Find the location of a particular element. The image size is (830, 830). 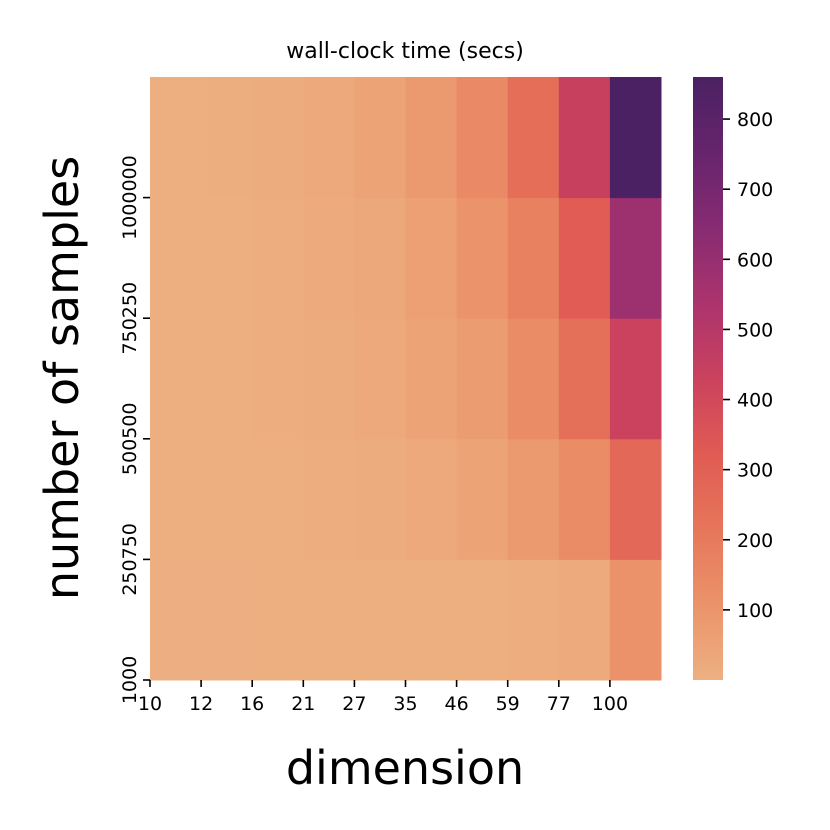

x-tick-label: 10 is located at coordinates (150, 704).